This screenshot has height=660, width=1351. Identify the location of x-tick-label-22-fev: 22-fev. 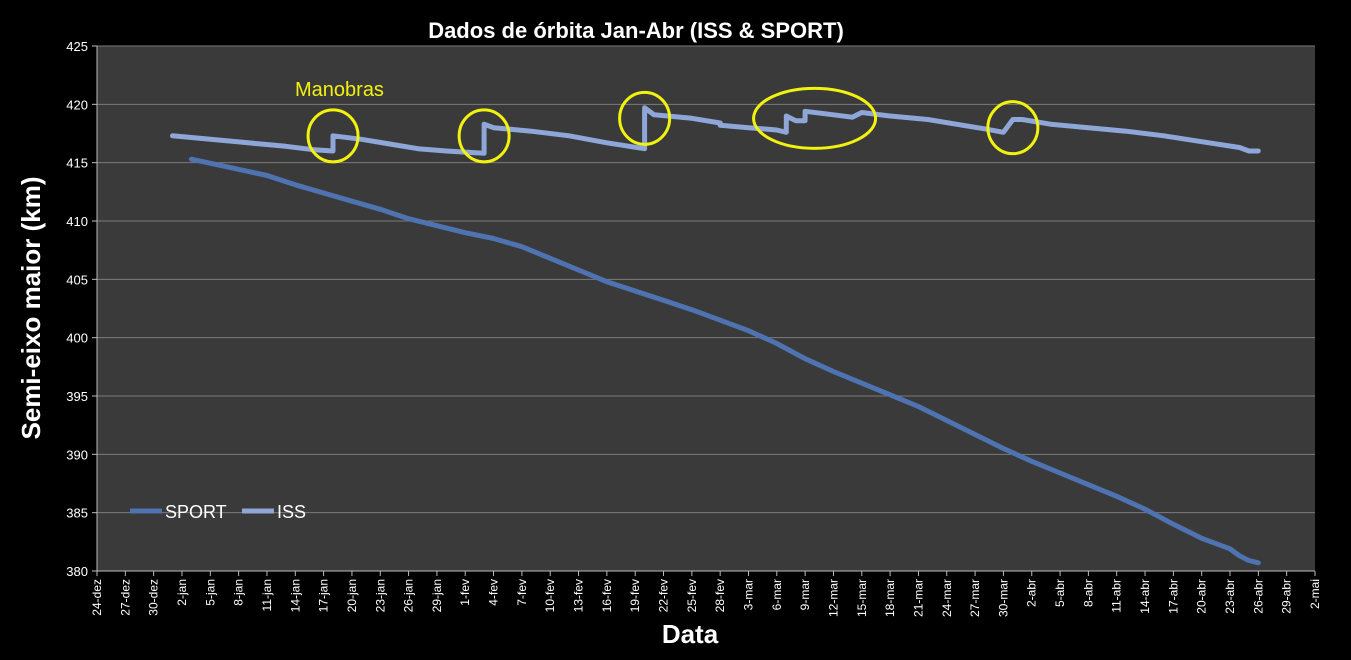
(664, 595).